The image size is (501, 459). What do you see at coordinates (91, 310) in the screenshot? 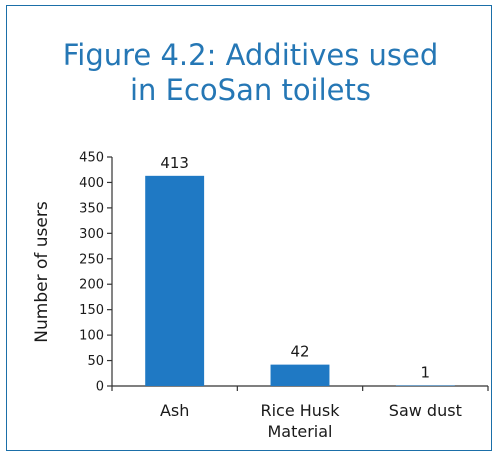
I see `y-tick-label: 150` at bounding box center [91, 310].